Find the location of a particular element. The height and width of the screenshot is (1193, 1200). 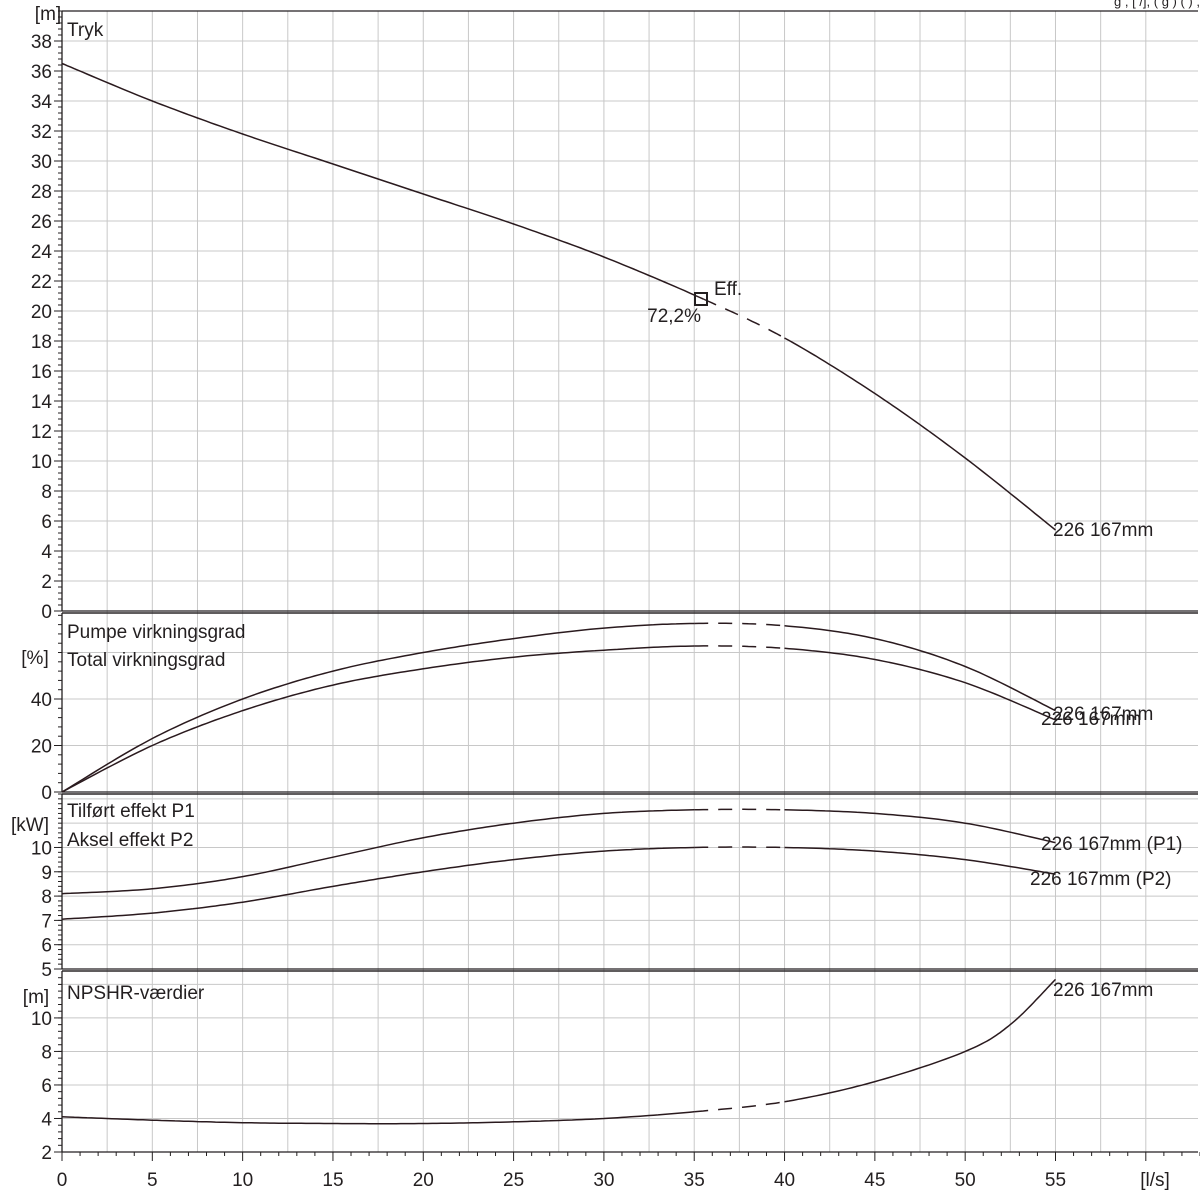

y-tick-label: 28 is located at coordinates (41, 192).